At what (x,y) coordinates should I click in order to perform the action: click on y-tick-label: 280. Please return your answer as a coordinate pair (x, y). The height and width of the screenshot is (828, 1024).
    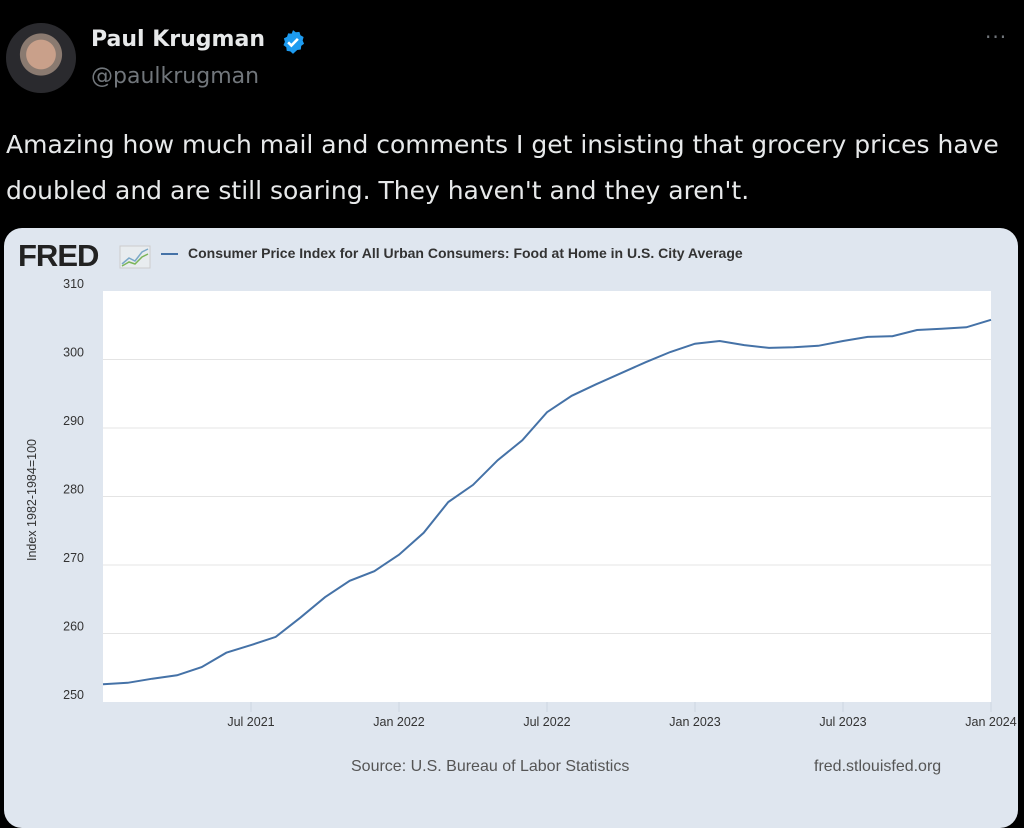
    Looking at the image, I should click on (73, 490).